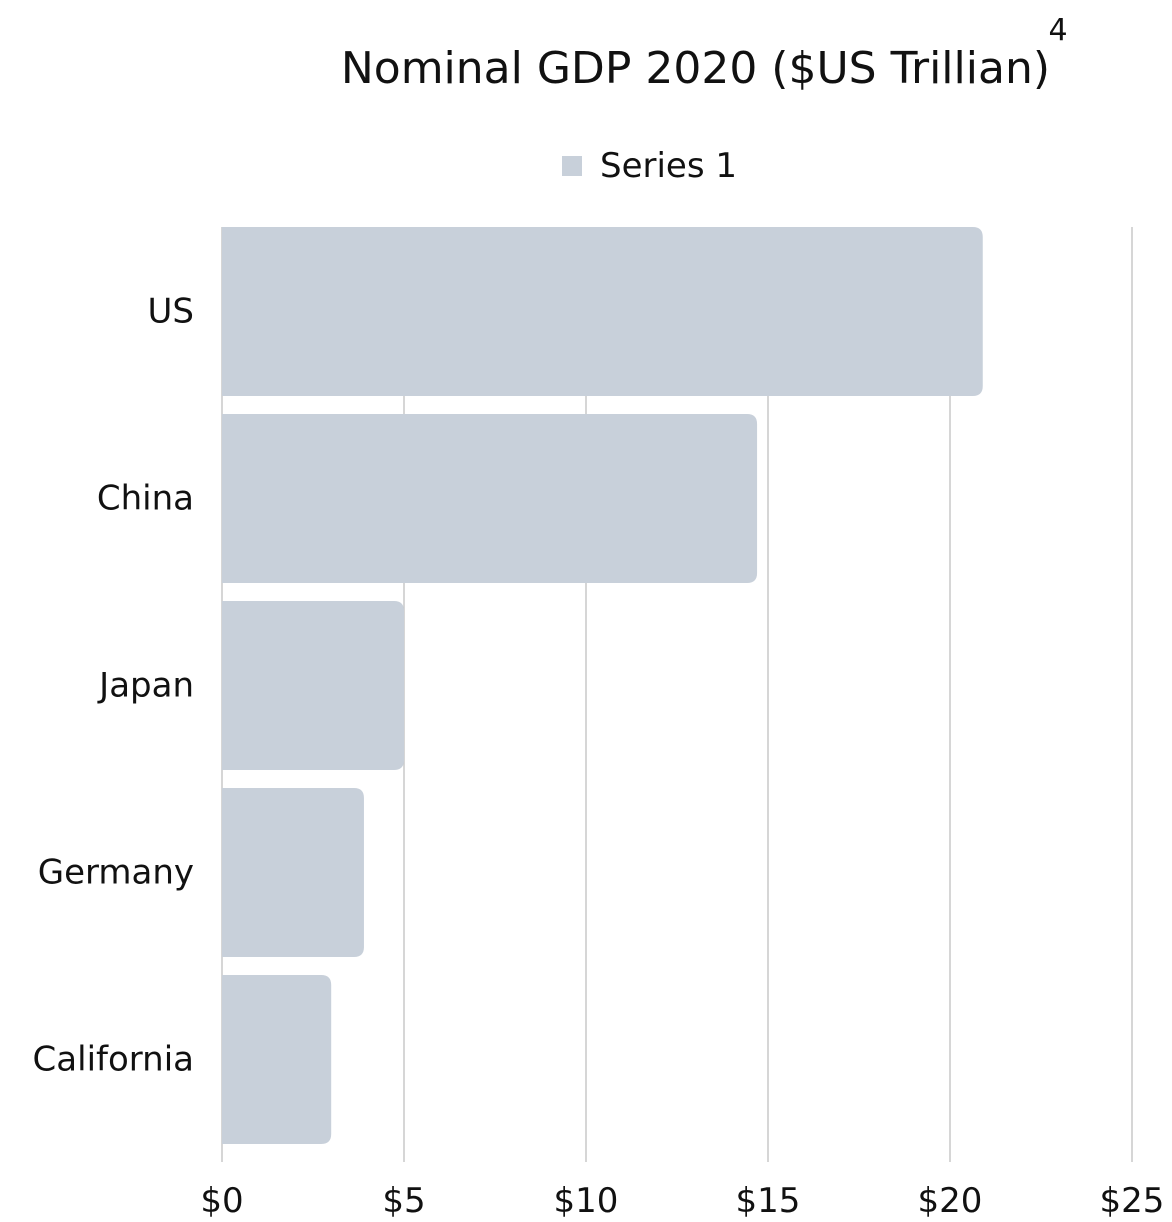 Image resolution: width=1172 pixels, height=1222 pixels. I want to click on chart-title-group: Nominal GDP 2020 ($US Trillian) 4, so click(704, 53).